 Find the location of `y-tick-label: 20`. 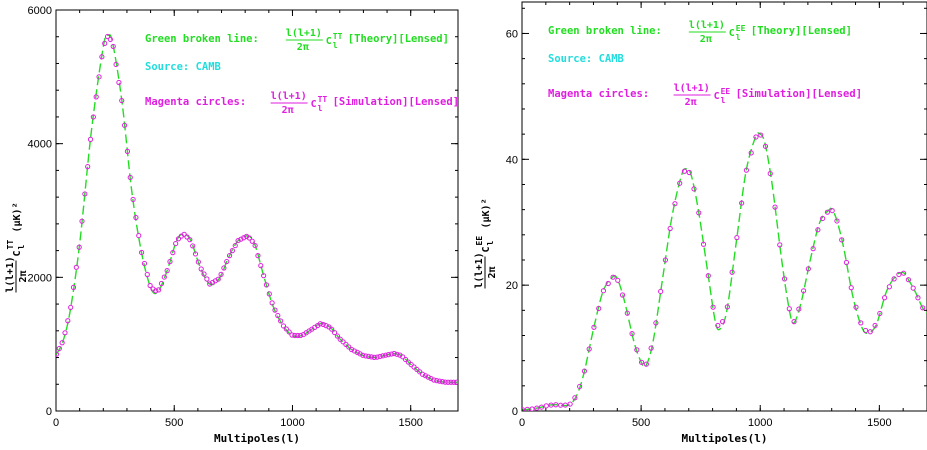

y-tick-label: 20 is located at coordinates (512, 286).